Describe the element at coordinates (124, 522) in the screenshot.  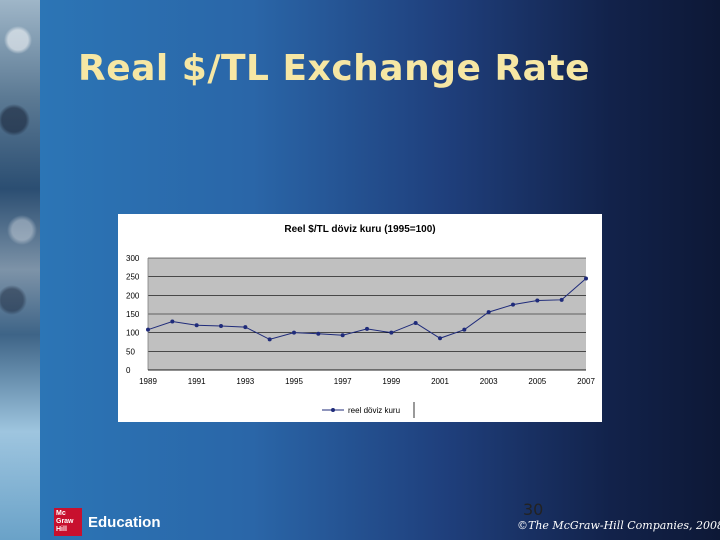
I see `logo-text: Education` at that location.